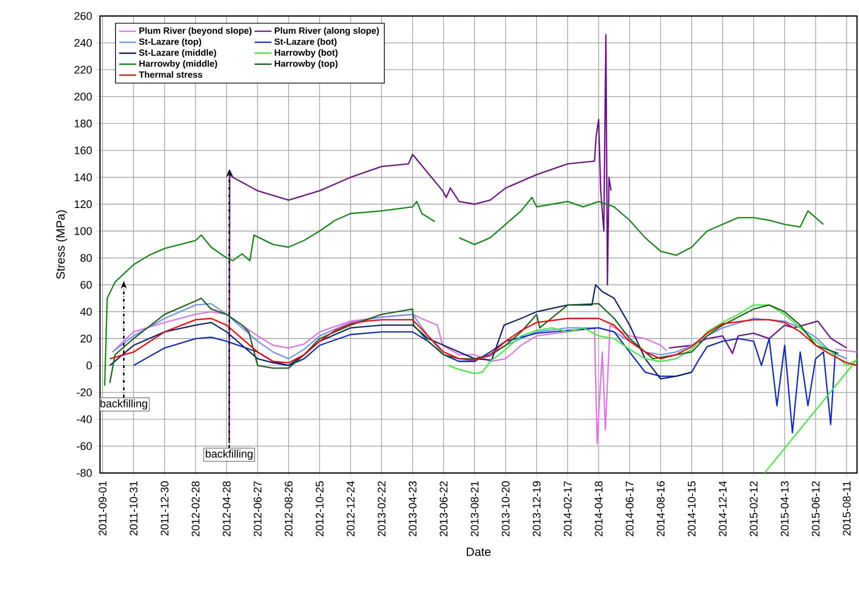  Describe the element at coordinates (258, 508) in the screenshot. I see `x-tick-label: 2012-06-27` at that location.